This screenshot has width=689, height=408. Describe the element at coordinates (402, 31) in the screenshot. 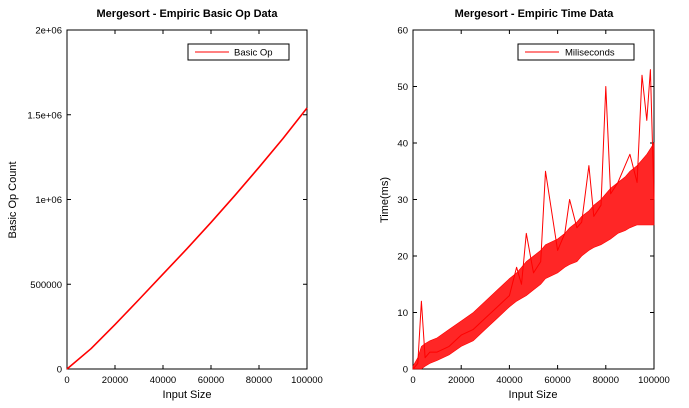

I see `y-tick-label: 60` at that location.